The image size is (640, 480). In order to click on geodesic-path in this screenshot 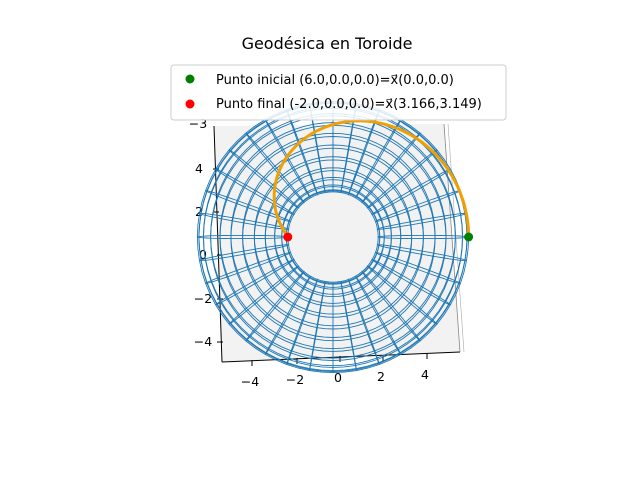, I will do `click(371, 179)`.